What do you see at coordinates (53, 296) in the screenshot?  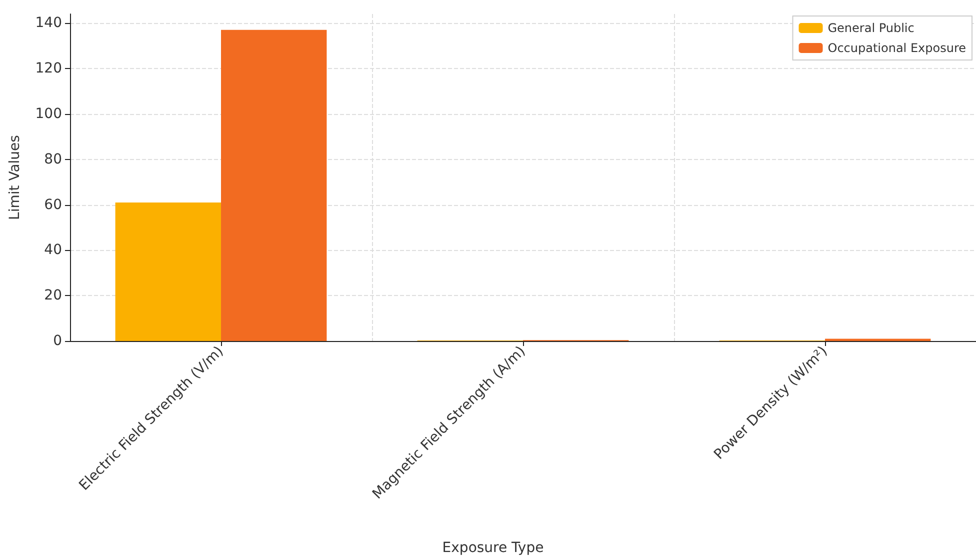 I see `y-tick-label: 20` at bounding box center [53, 296].